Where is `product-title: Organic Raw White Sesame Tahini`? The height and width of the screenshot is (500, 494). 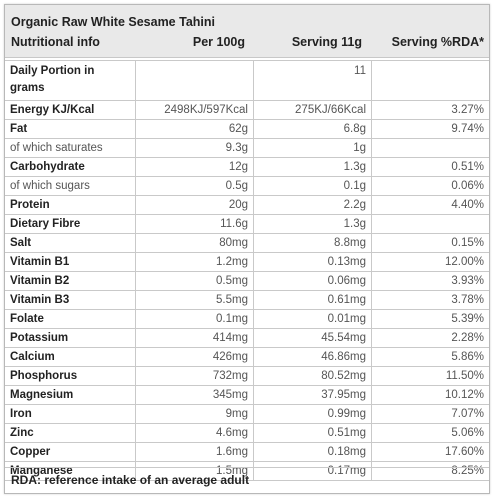 product-title: Organic Raw White Sesame Tahini is located at coordinates (113, 22).